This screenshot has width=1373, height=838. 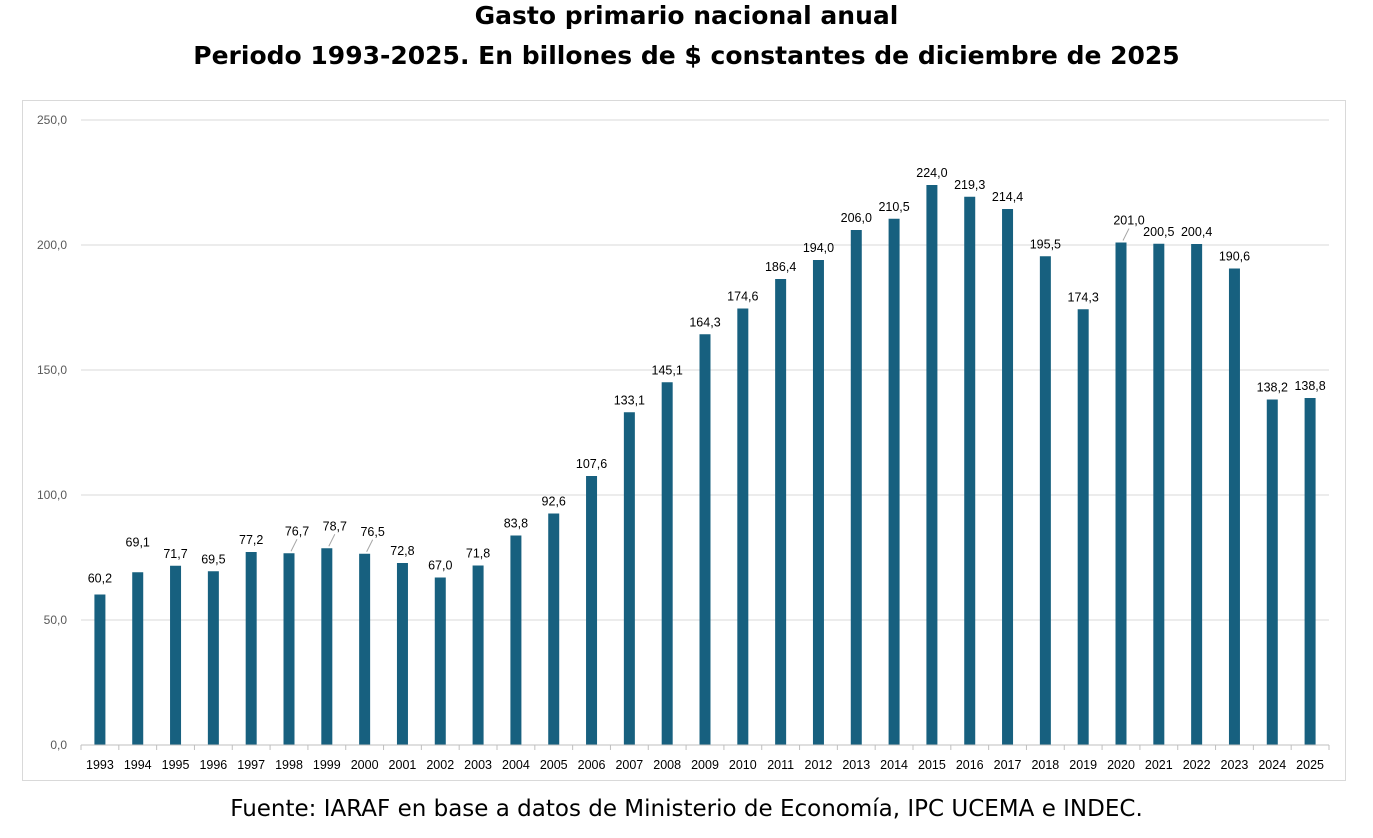 I want to click on bar-2012, so click(x=818, y=502).